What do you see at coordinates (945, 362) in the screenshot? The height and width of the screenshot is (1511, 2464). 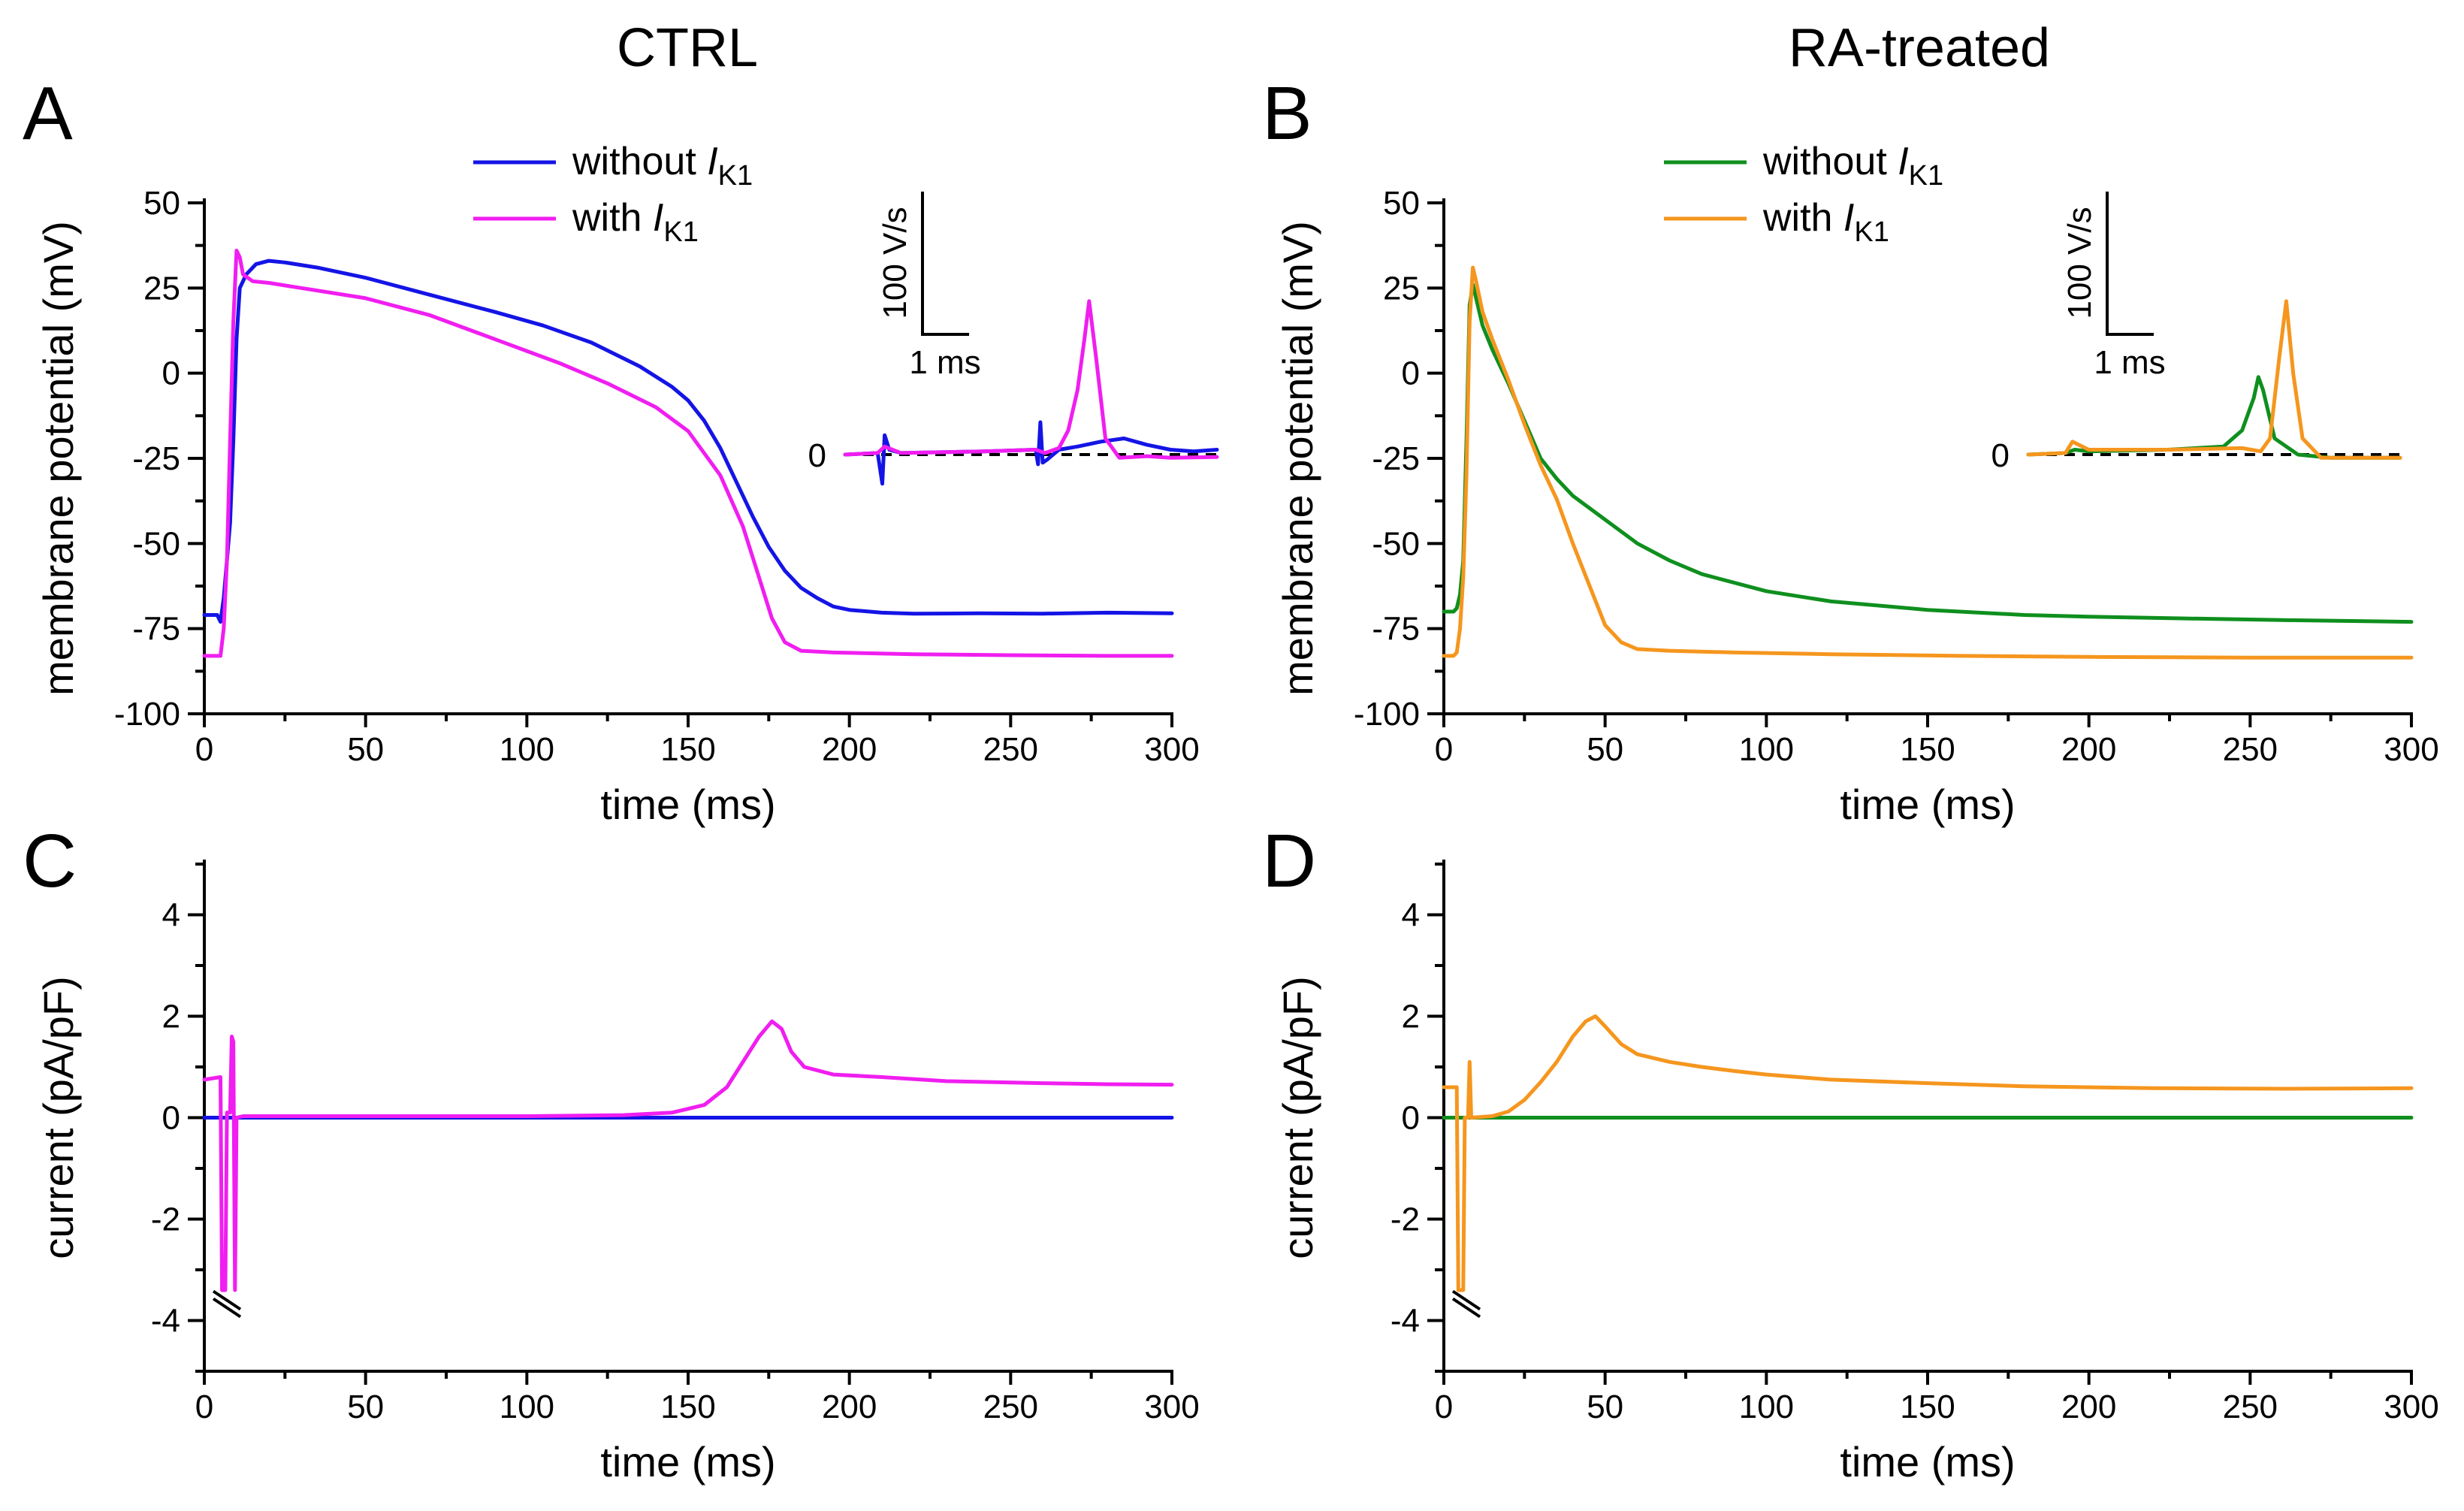 I see `inset-horizontal-scale-label: 1 ms` at bounding box center [945, 362].